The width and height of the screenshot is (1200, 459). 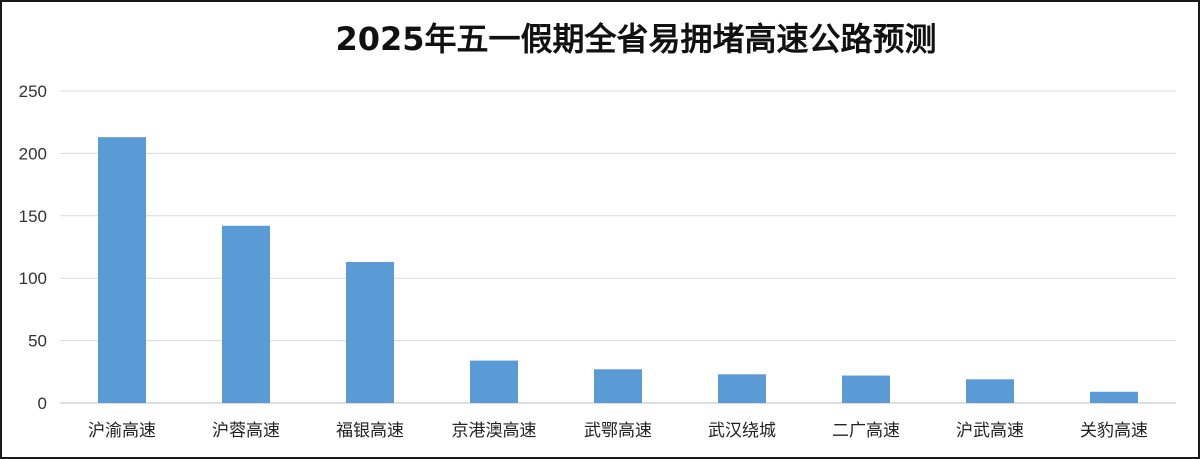 What do you see at coordinates (33, 216) in the screenshot?
I see `y-tick-label: 150` at bounding box center [33, 216].